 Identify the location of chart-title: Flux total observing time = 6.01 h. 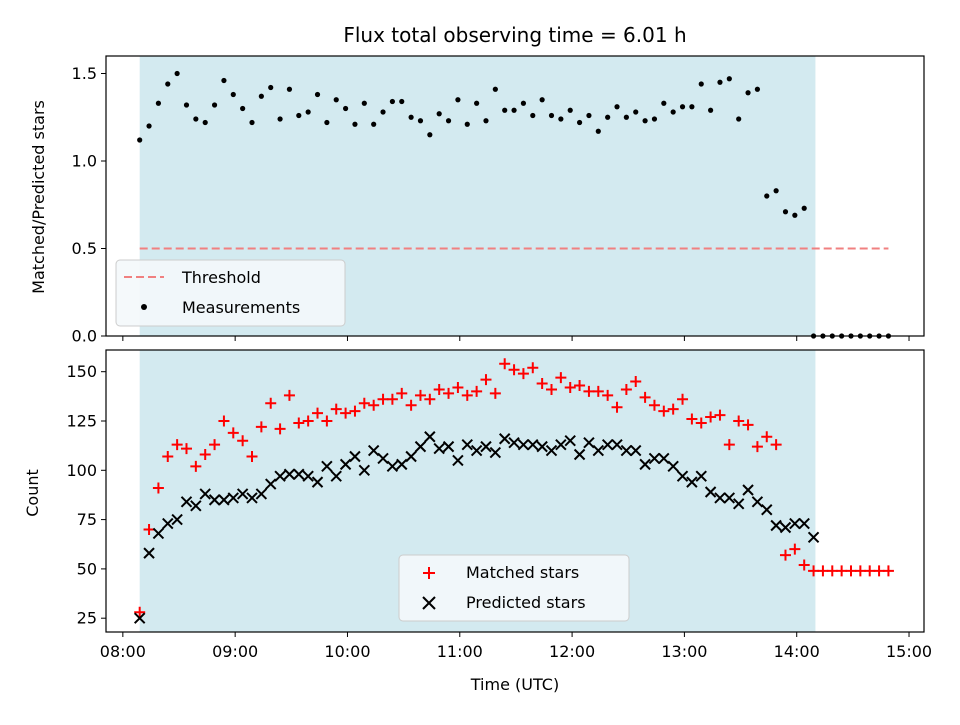
(514, 35).